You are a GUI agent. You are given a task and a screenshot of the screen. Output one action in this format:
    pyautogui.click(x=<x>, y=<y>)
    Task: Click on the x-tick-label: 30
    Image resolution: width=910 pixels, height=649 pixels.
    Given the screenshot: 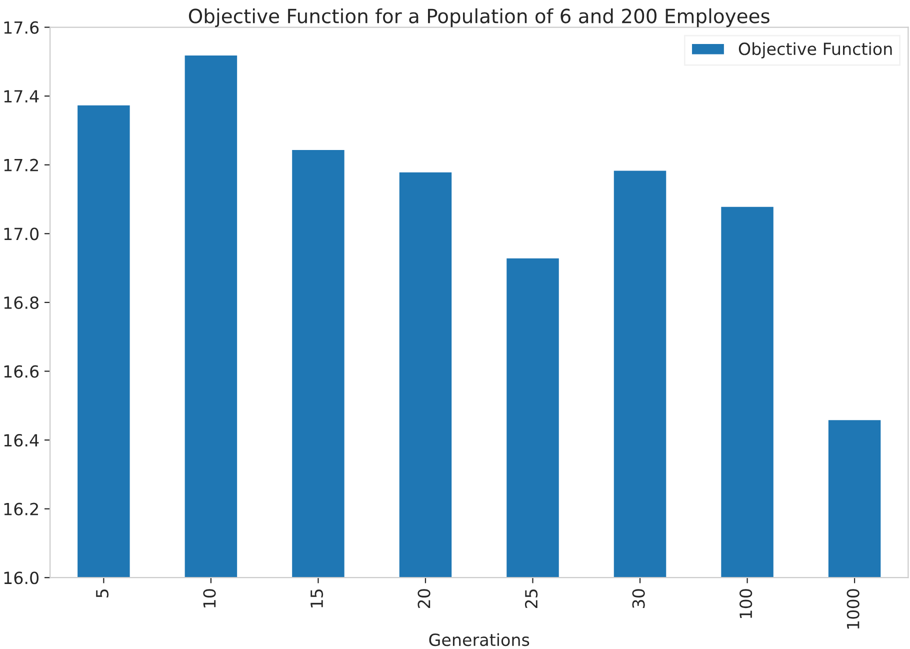 What is the action you would take?
    pyautogui.click(x=638, y=598)
    